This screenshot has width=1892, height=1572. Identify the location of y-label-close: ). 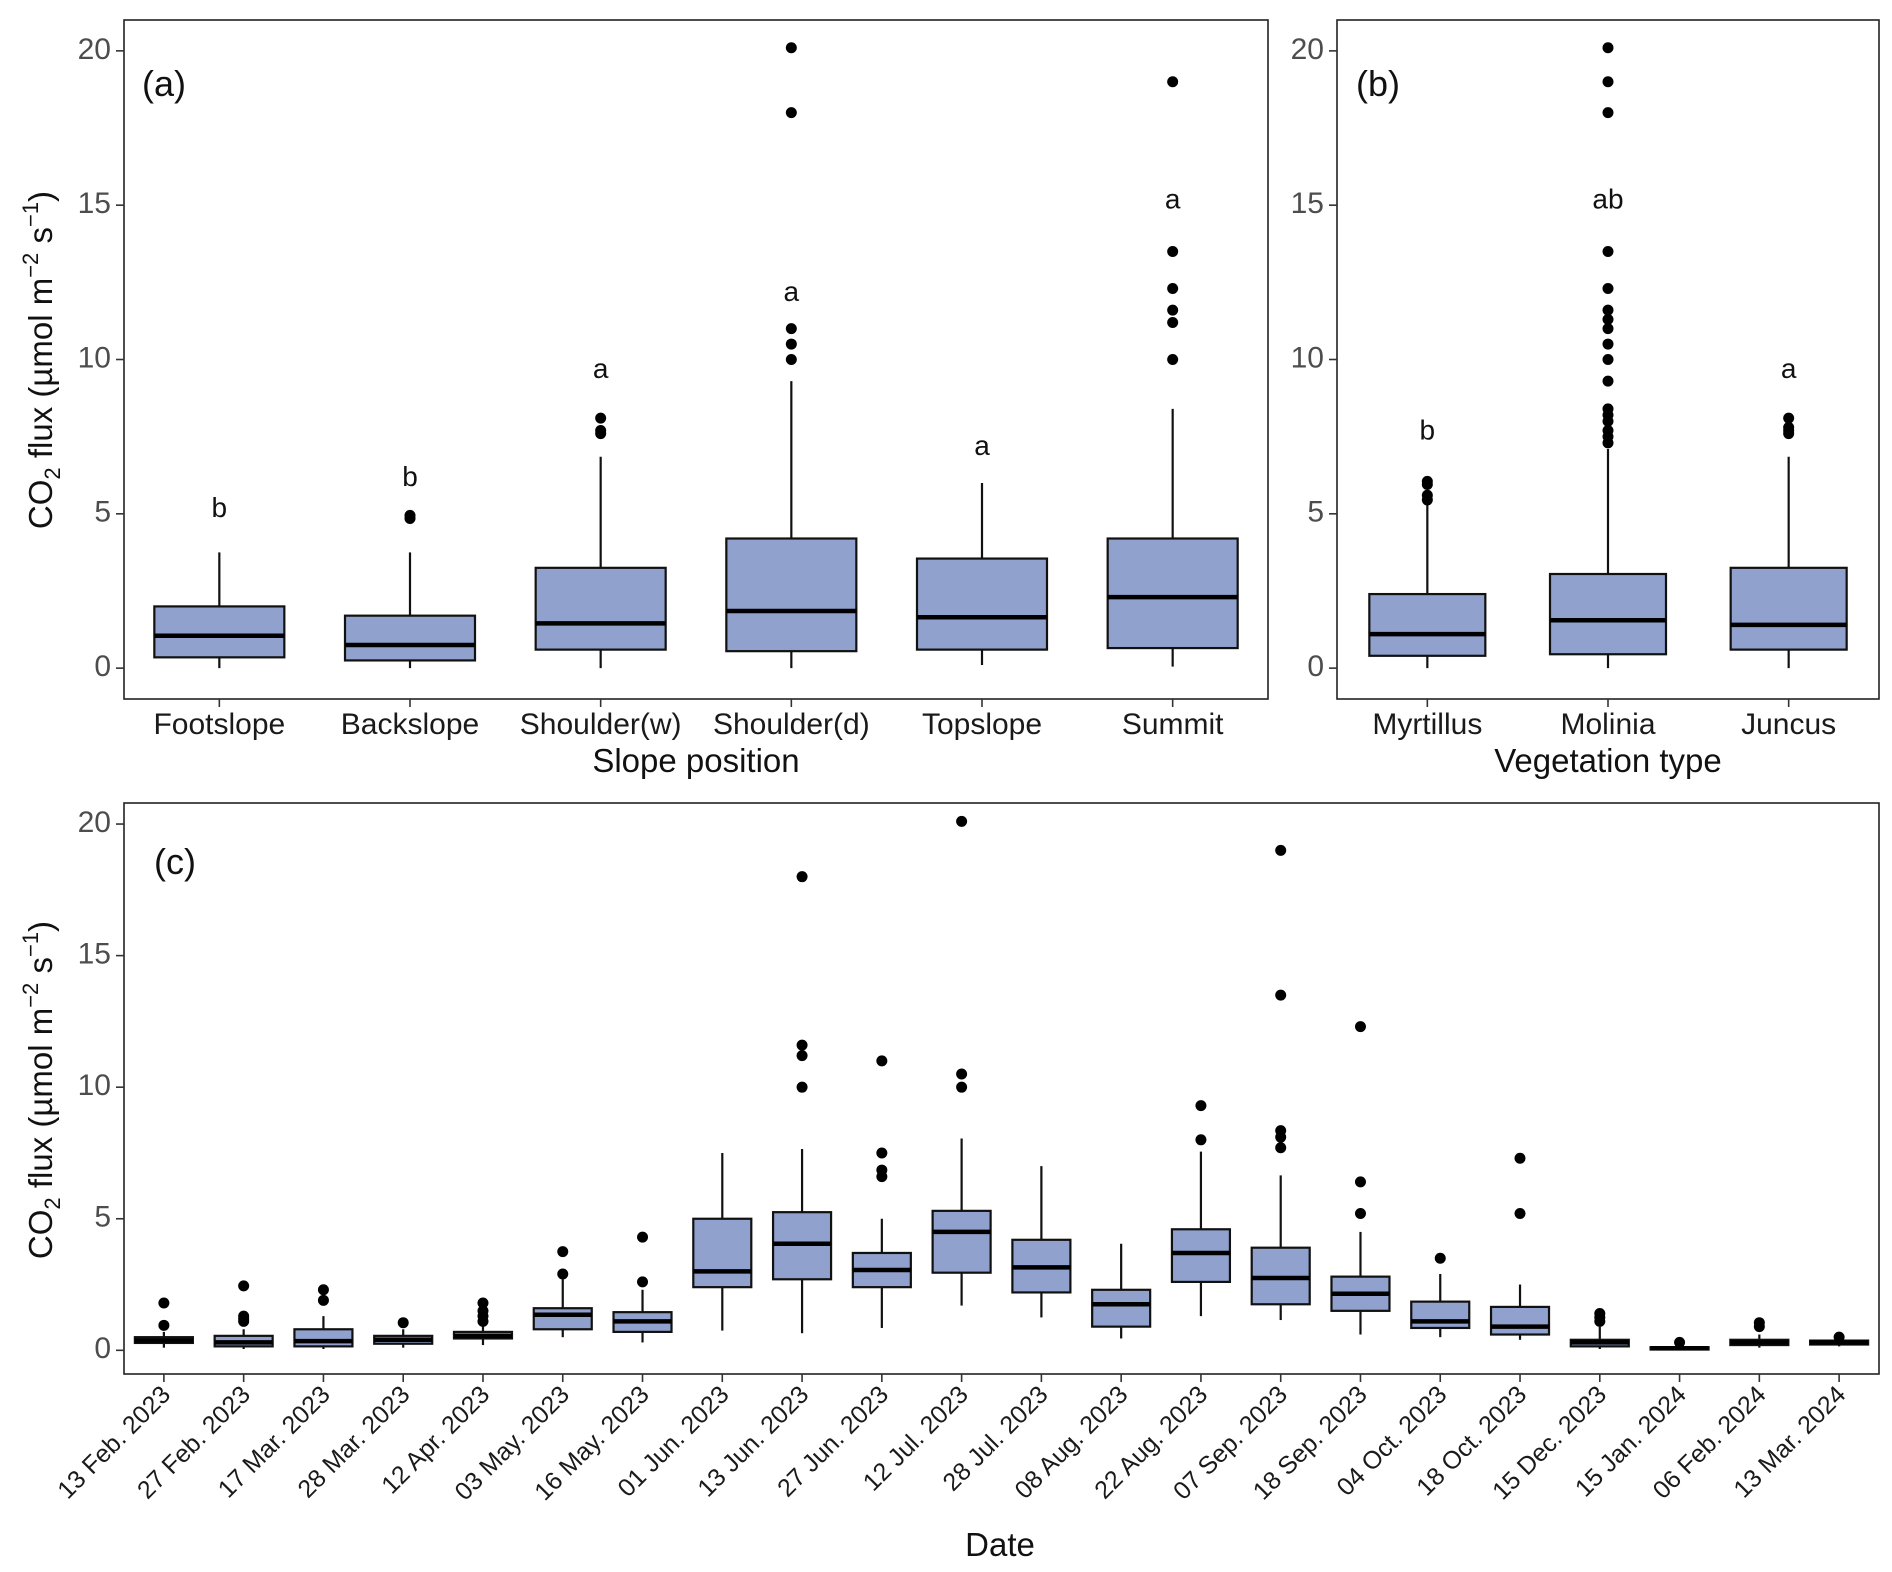
(40, 196).